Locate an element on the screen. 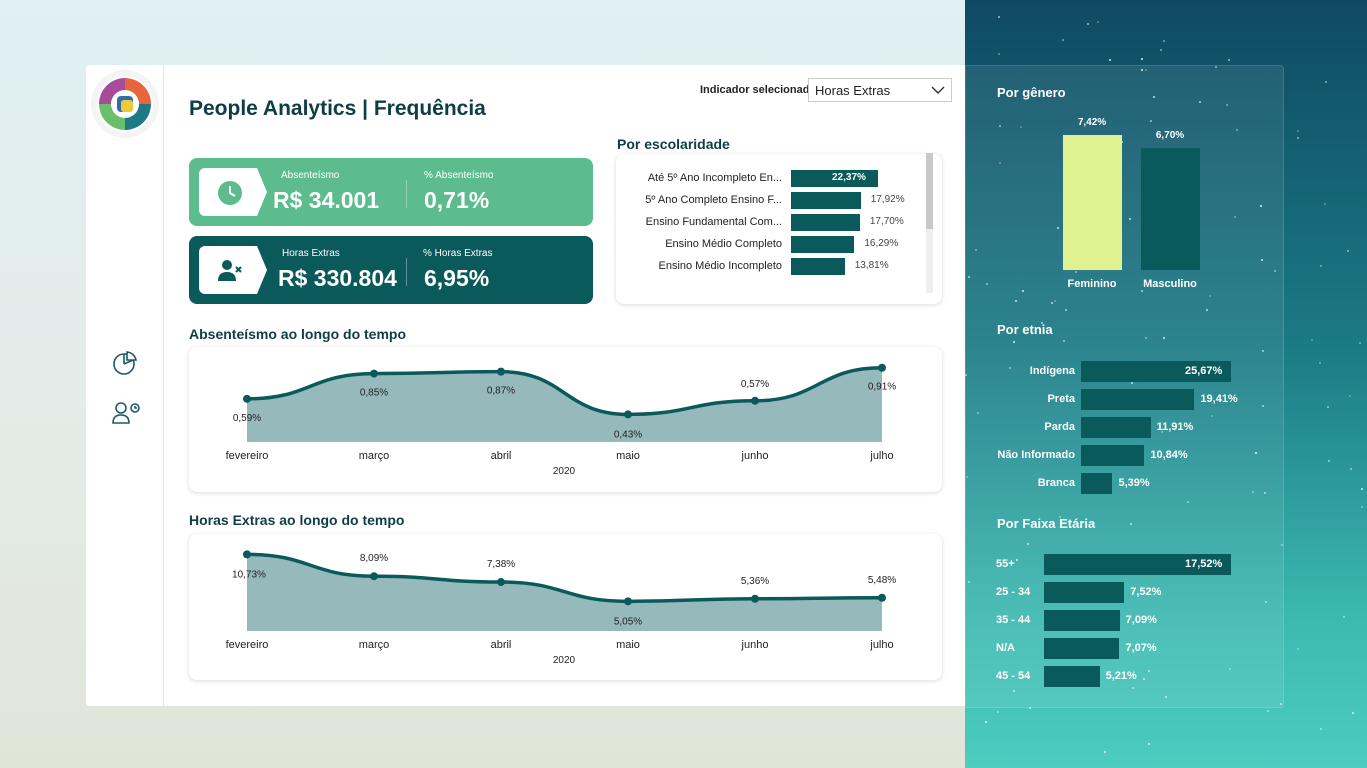 The width and height of the screenshot is (1367, 768). data-label: 0,59% is located at coordinates (247, 418).